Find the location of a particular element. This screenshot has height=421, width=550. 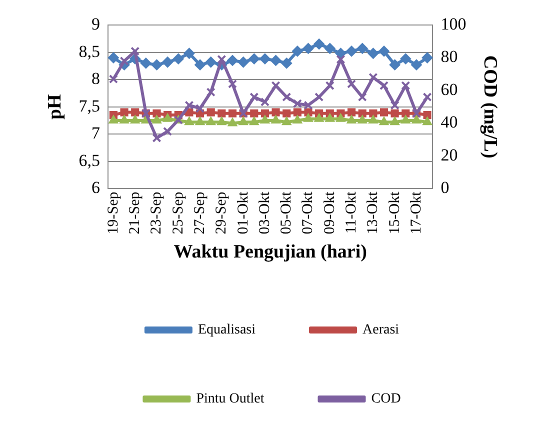

x-axis-title: Waktu Pengujian (hari) is located at coordinates (270, 252).